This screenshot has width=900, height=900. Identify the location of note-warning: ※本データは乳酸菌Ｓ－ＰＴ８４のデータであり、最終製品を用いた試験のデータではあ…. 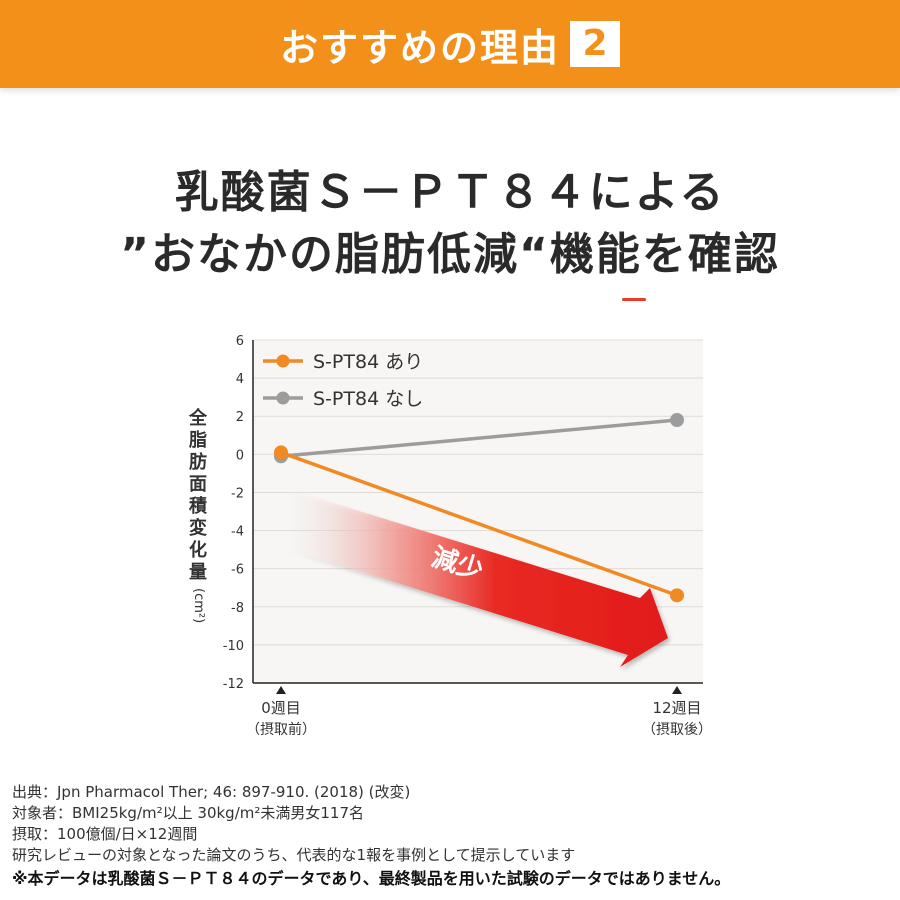
(371, 878).